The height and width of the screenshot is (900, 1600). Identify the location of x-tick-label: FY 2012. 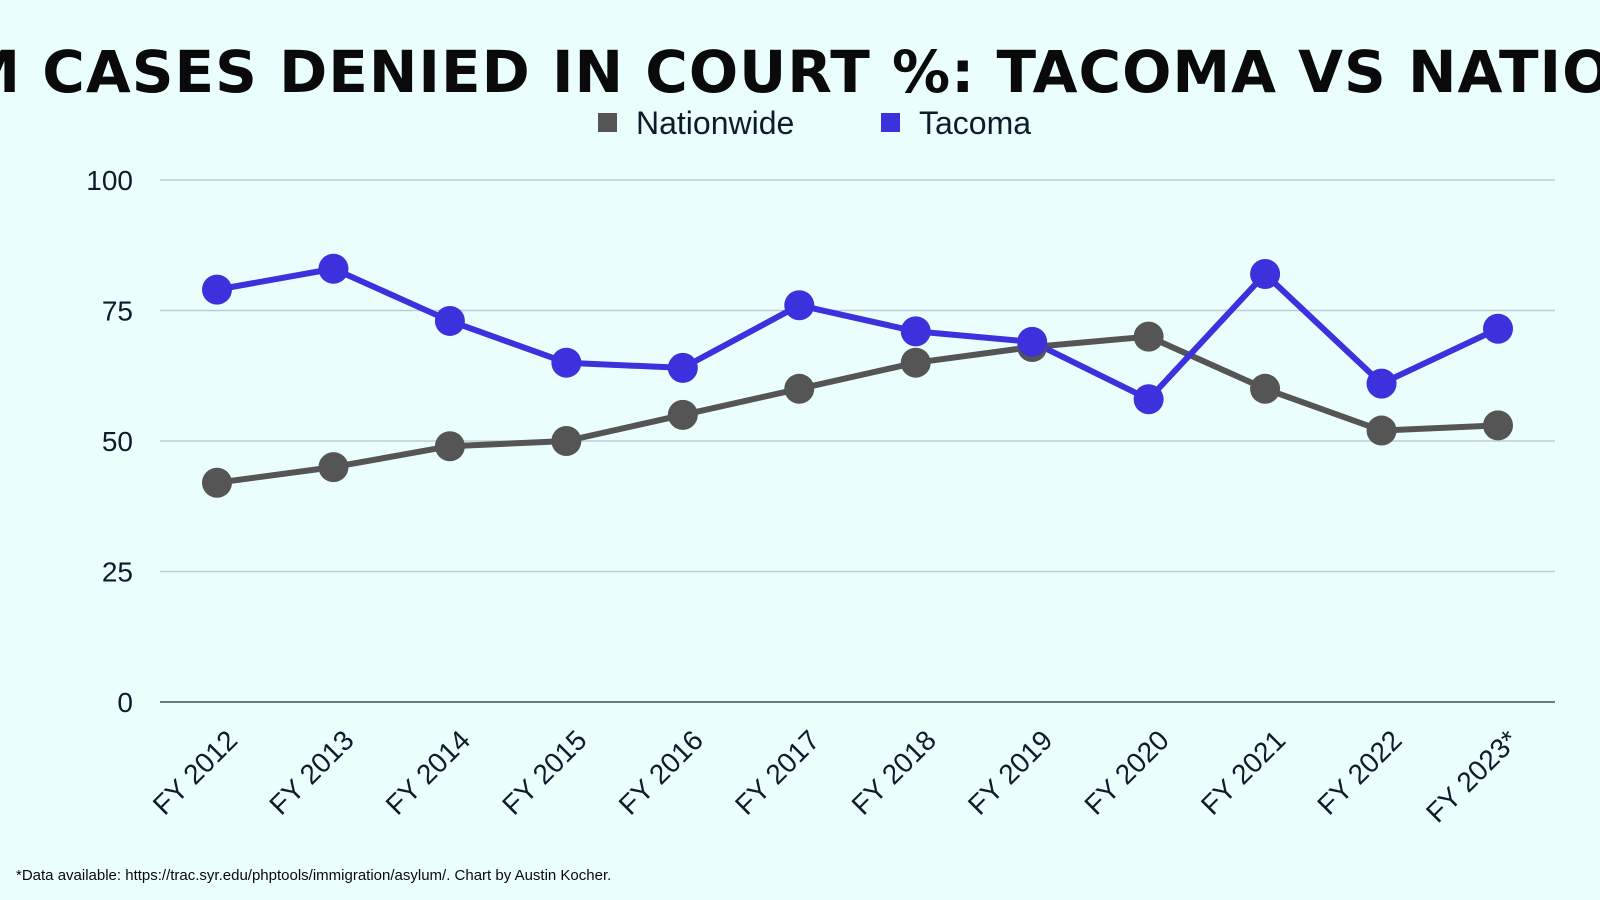
(195, 772).